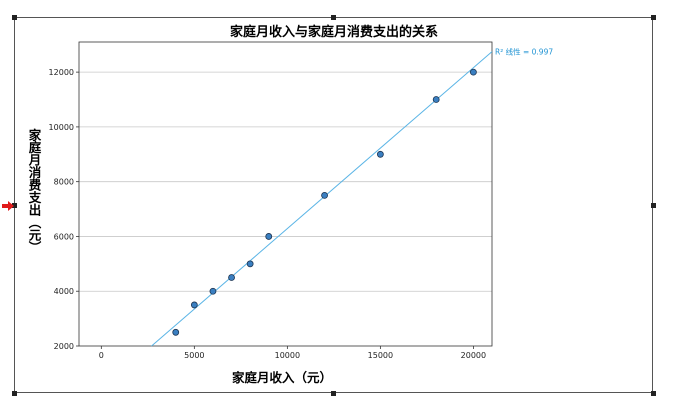  I want to click on resize-handle-bottom-right, so click(653, 393).